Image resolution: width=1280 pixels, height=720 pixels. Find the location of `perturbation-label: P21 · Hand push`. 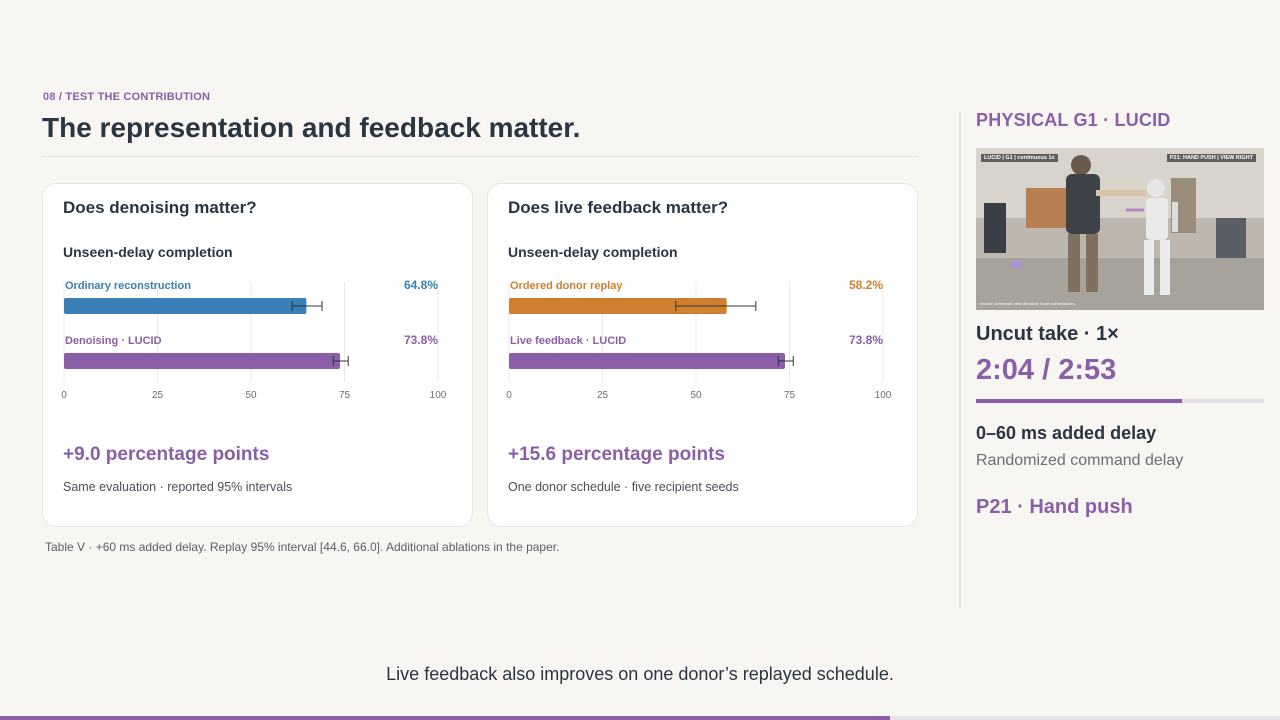

perturbation-label: P21 · Hand push is located at coordinates (1054, 507).